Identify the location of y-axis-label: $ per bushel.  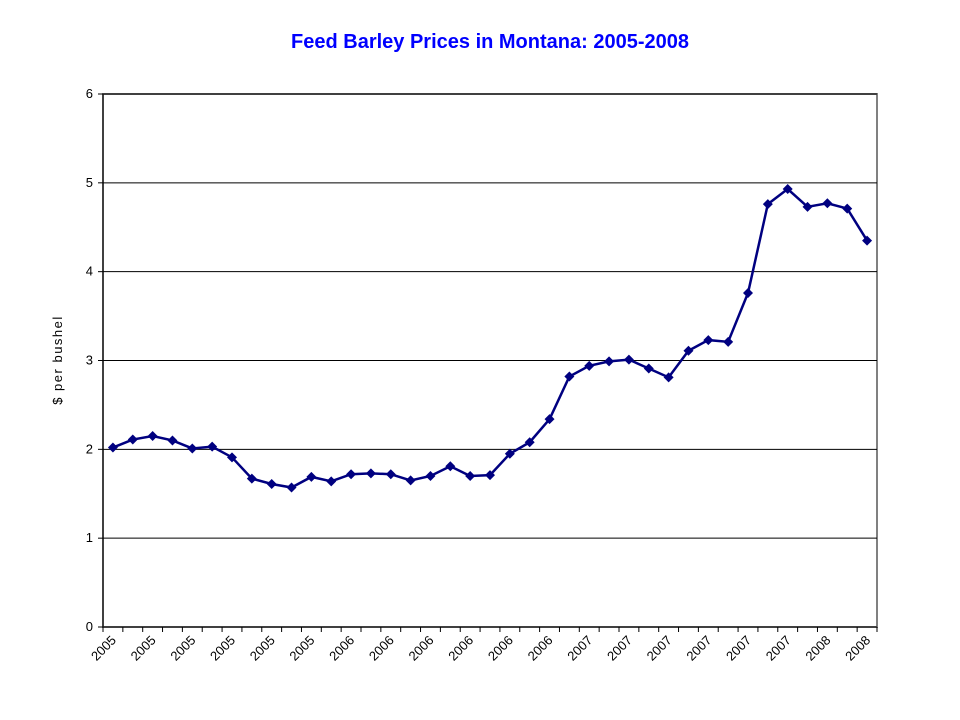
(57, 360).